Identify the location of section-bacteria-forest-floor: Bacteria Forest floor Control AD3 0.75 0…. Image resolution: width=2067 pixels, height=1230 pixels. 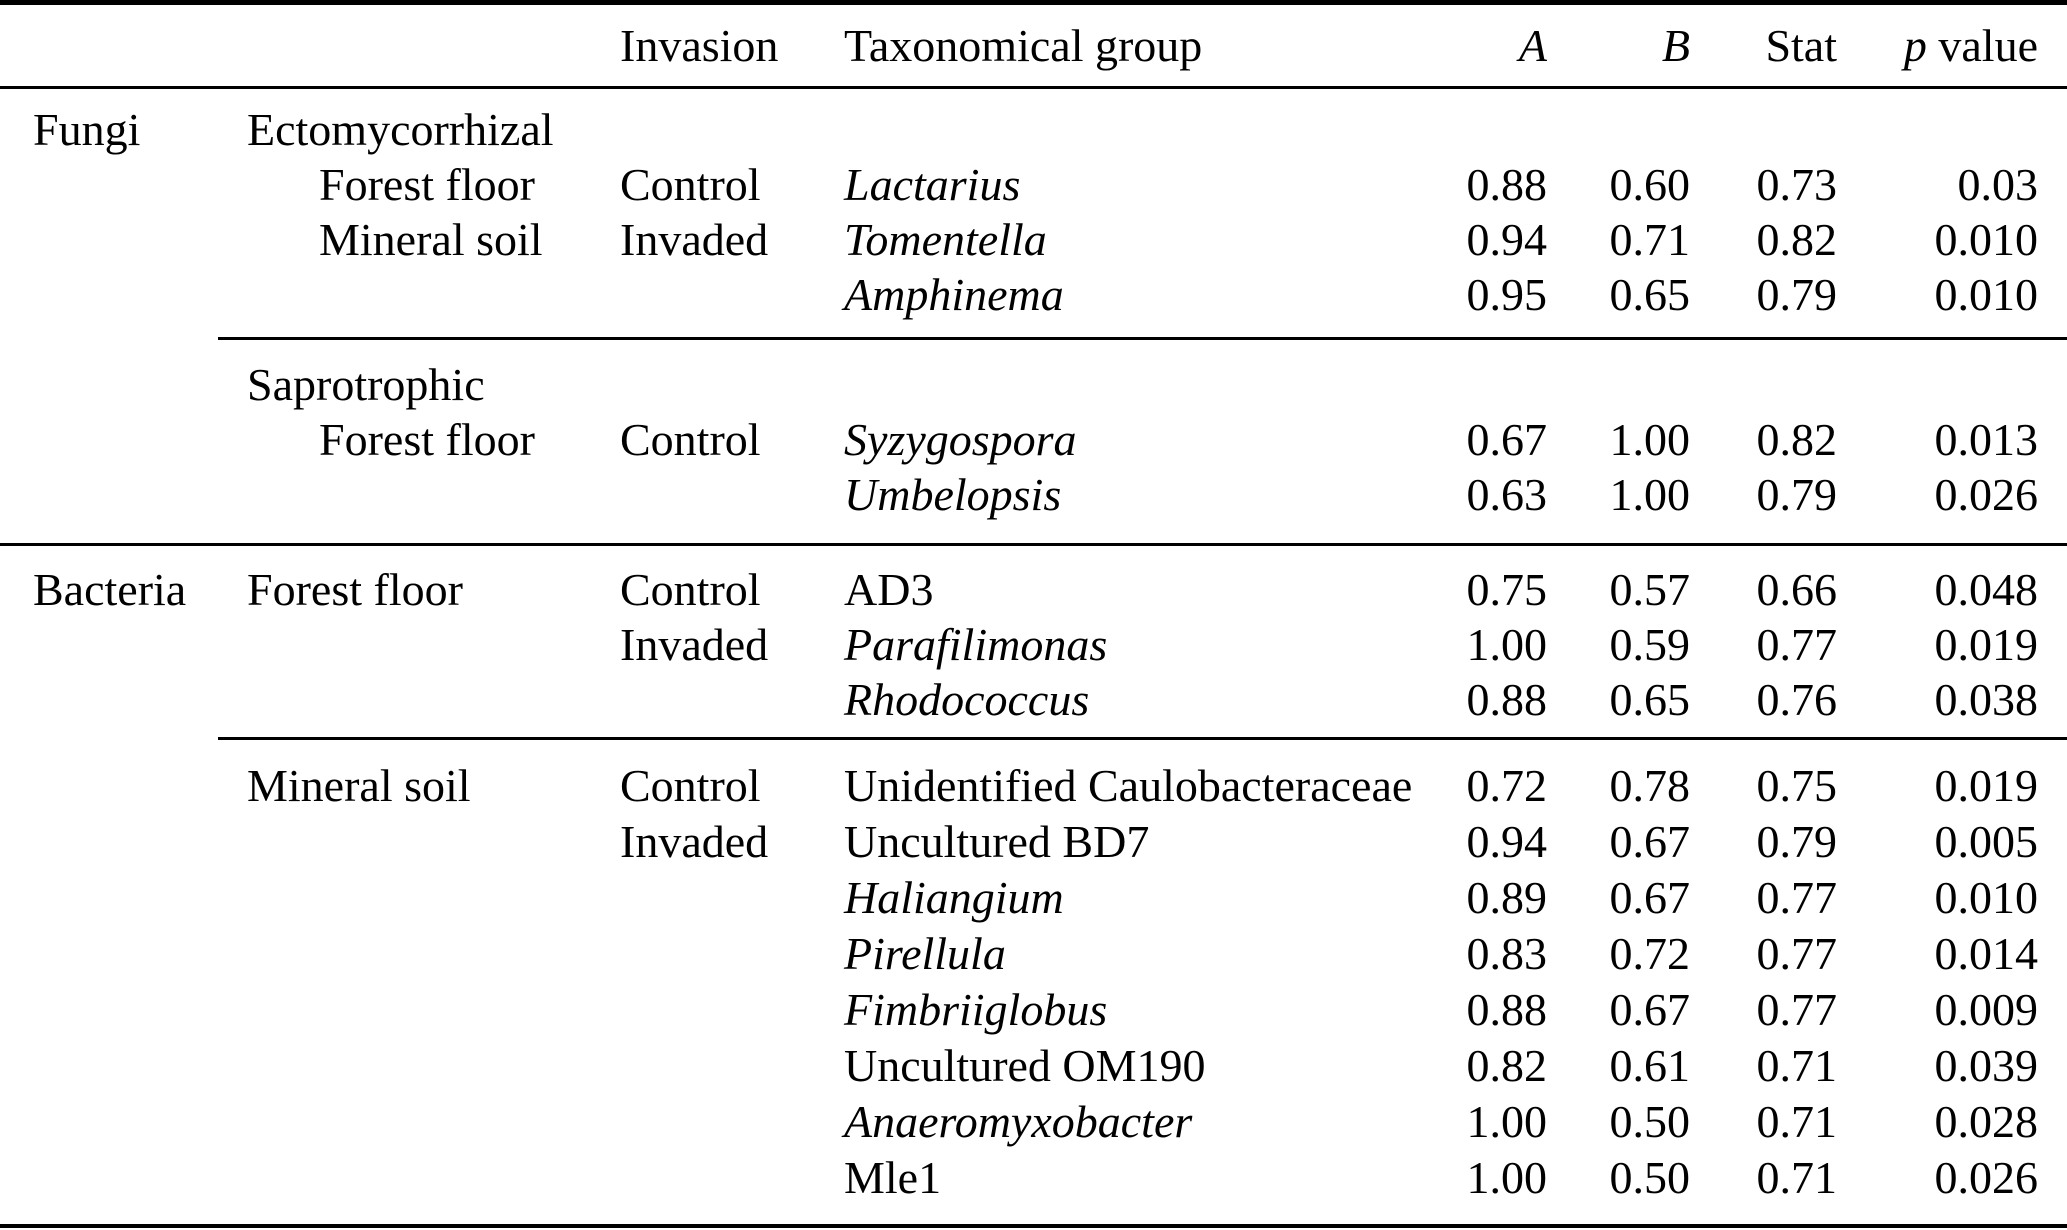
(1033, 636).